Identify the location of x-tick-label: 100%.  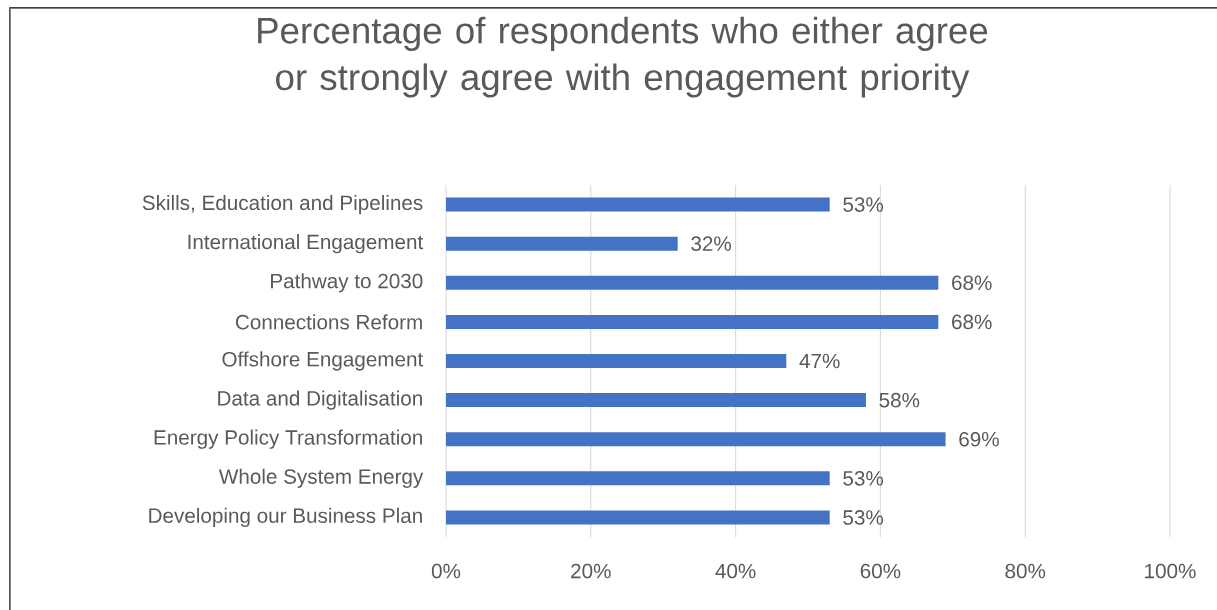
(1170, 571).